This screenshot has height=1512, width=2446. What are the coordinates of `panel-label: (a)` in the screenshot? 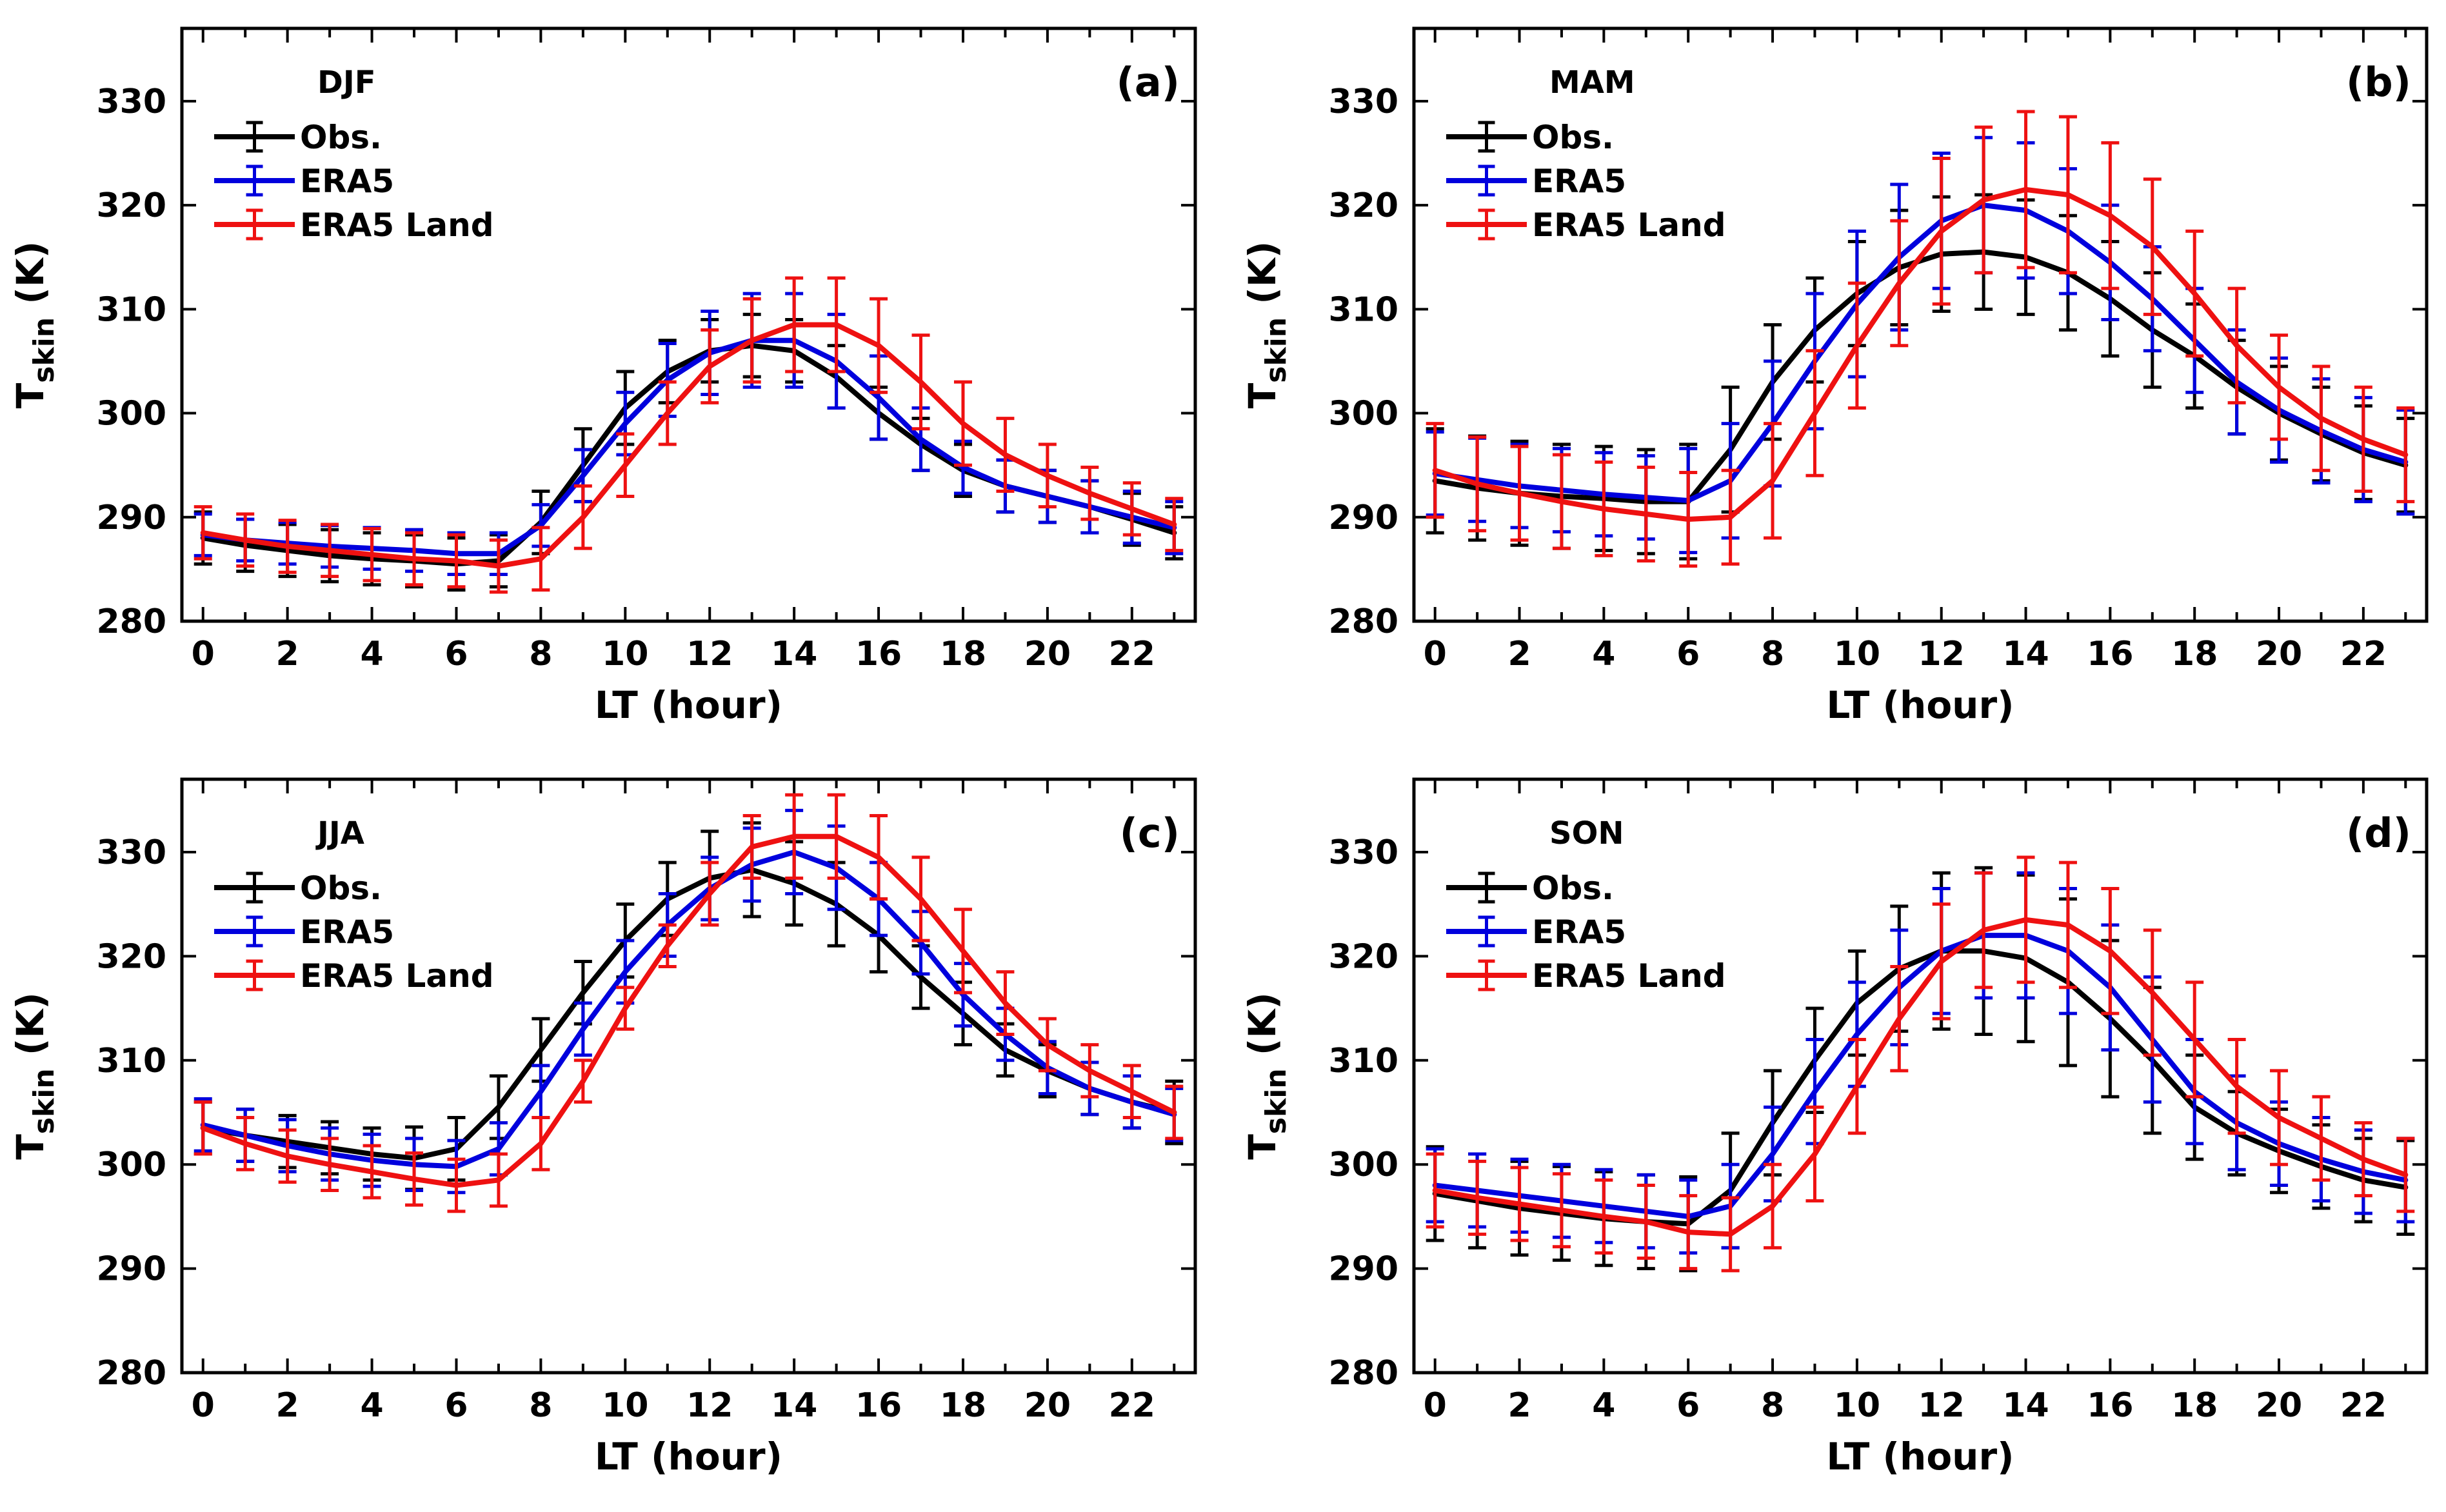 It's located at (1148, 82).